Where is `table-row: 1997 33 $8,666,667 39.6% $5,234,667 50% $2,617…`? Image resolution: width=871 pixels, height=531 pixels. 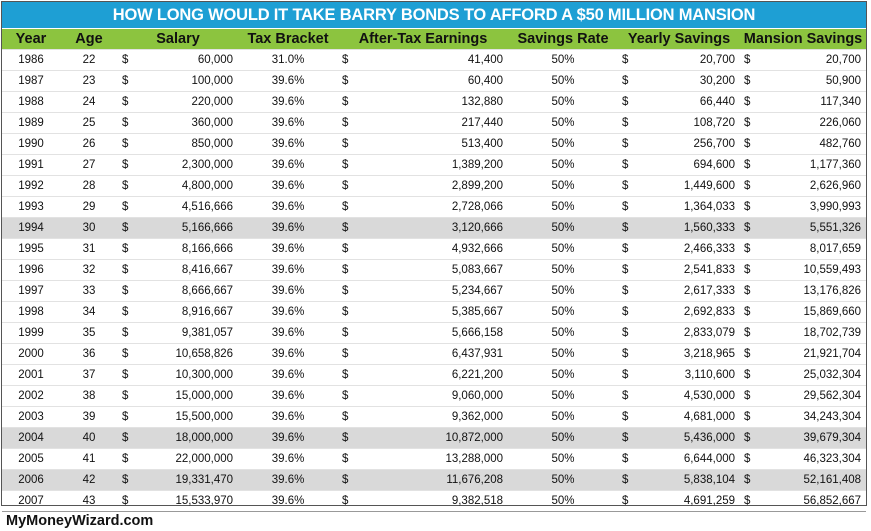 table-row: 1997 33 $8,666,667 39.6% $5,234,667 50% $2,617… is located at coordinates (434, 291).